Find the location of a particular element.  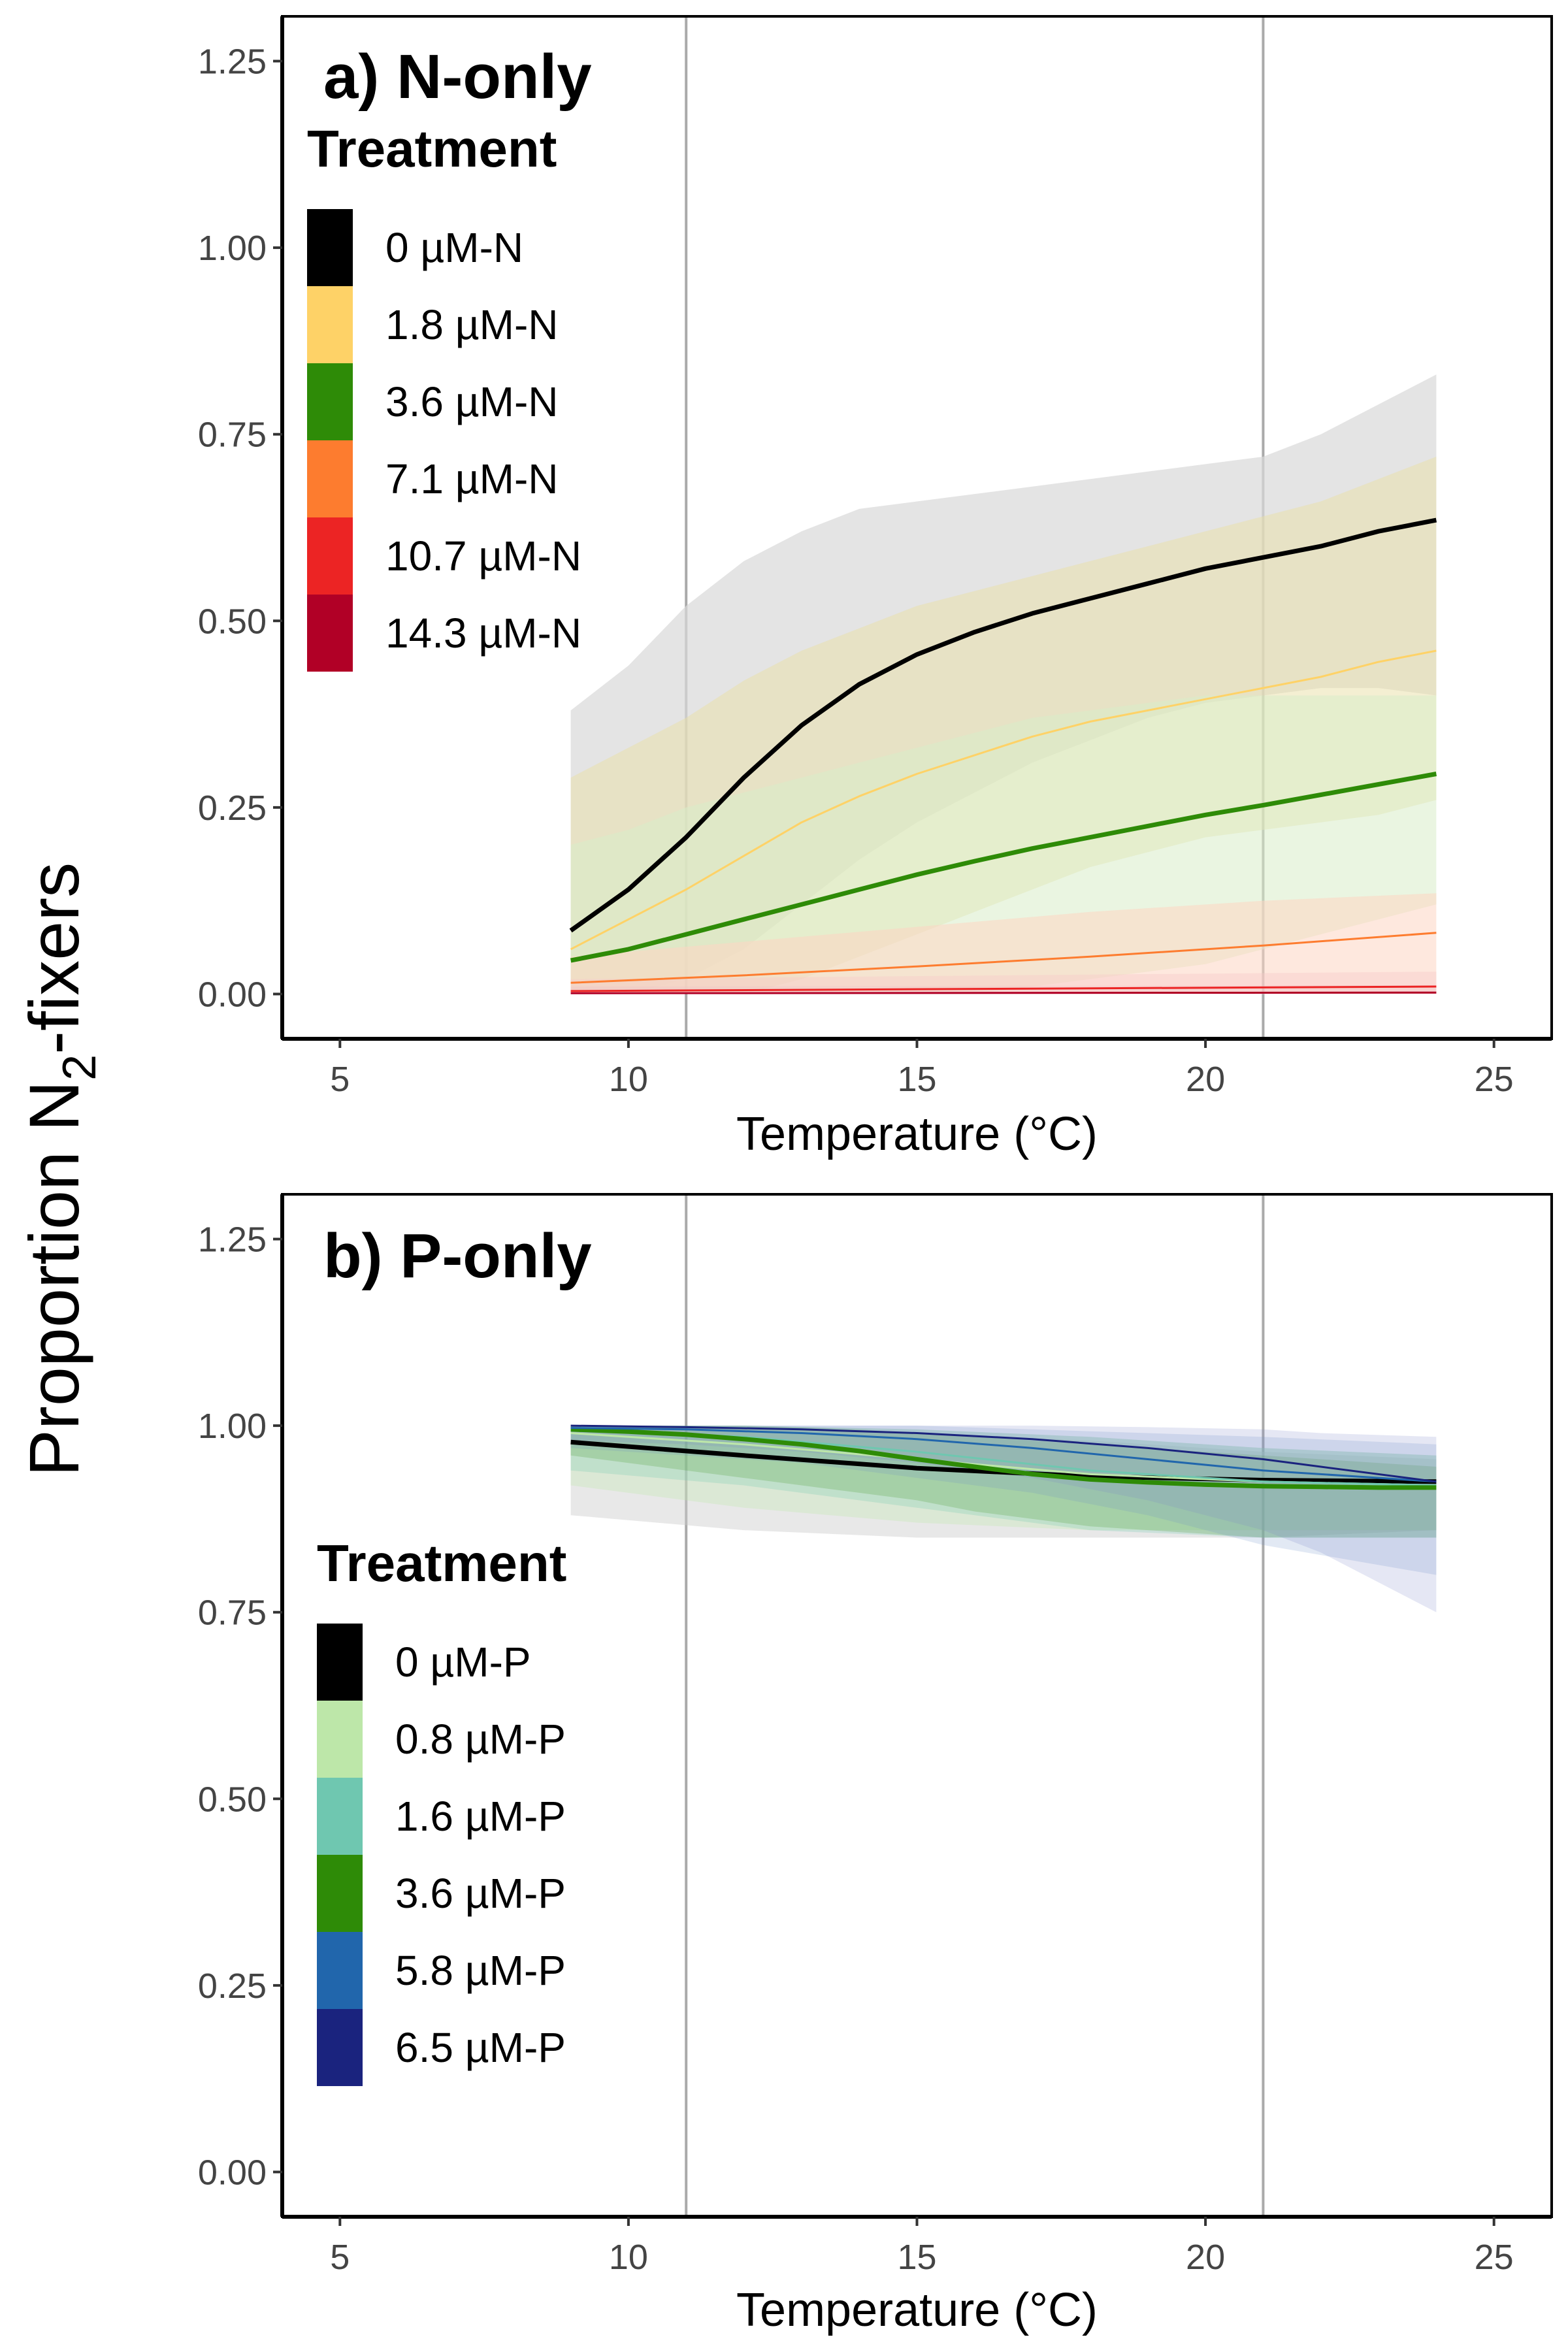

panel-b-legend-title: Treatment is located at coordinates (441, 1563).